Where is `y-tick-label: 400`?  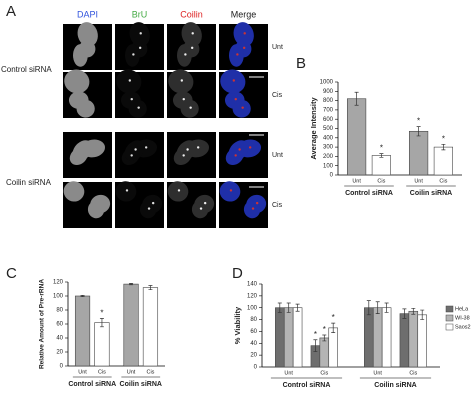
y-tick-label: 400 is located at coordinates (328, 138).